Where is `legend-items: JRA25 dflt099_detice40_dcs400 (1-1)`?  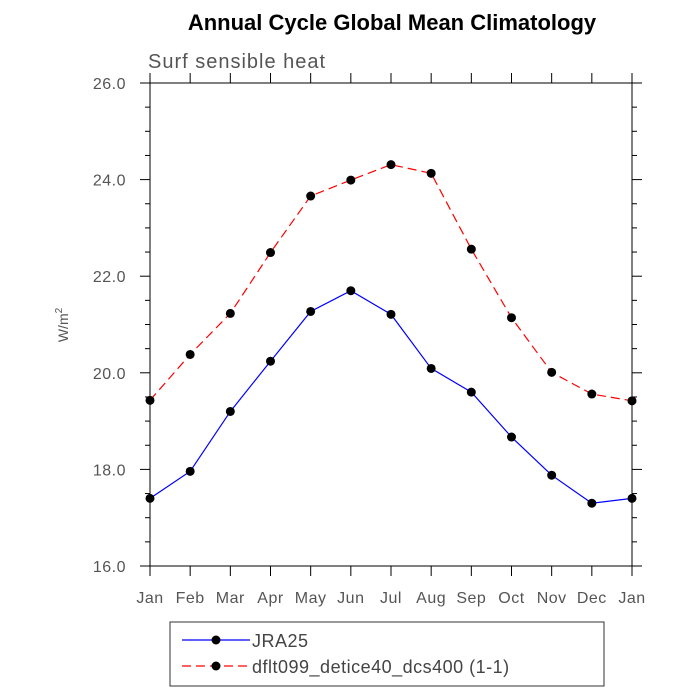
legend-items: JRA25 dflt099_detice40_dcs400 (1-1) is located at coordinates (346, 654).